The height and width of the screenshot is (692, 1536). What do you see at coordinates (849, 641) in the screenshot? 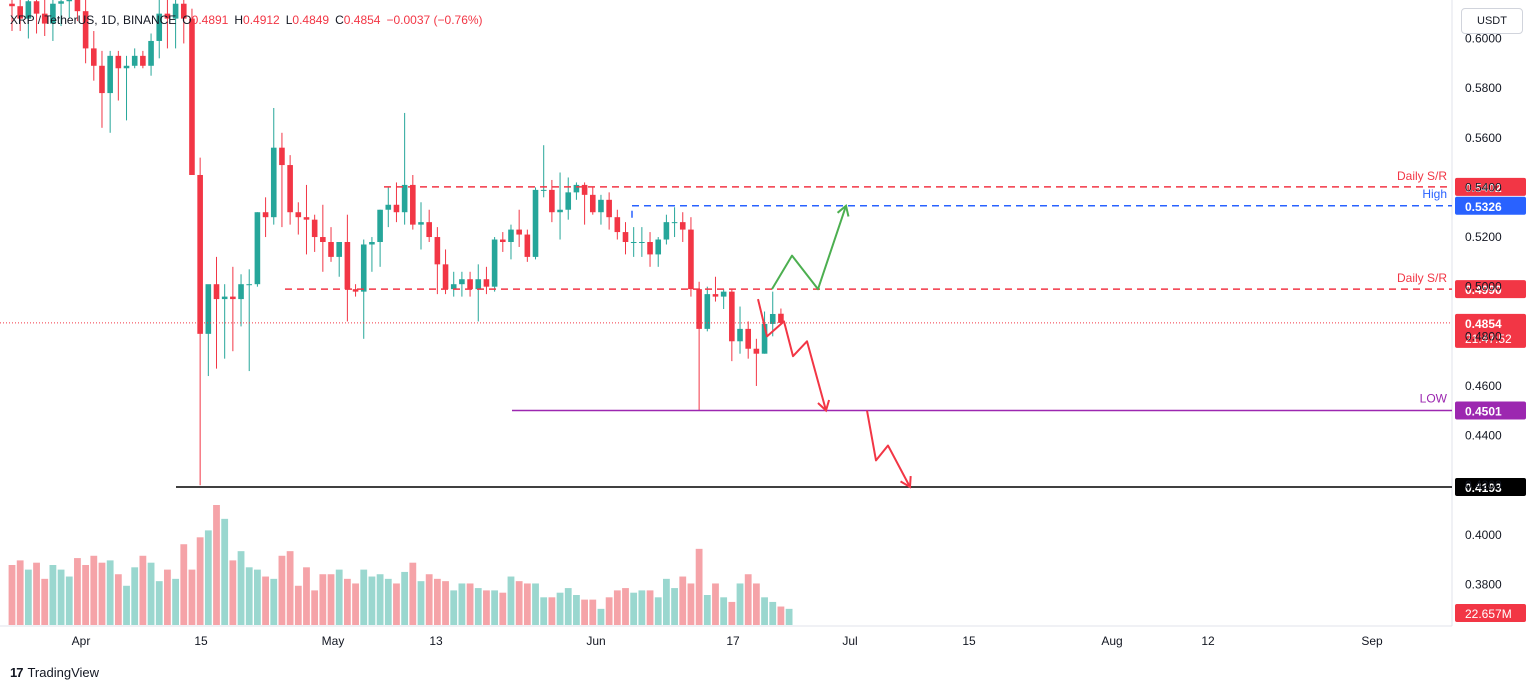
I see `time-tick-label: Jul` at bounding box center [849, 641].